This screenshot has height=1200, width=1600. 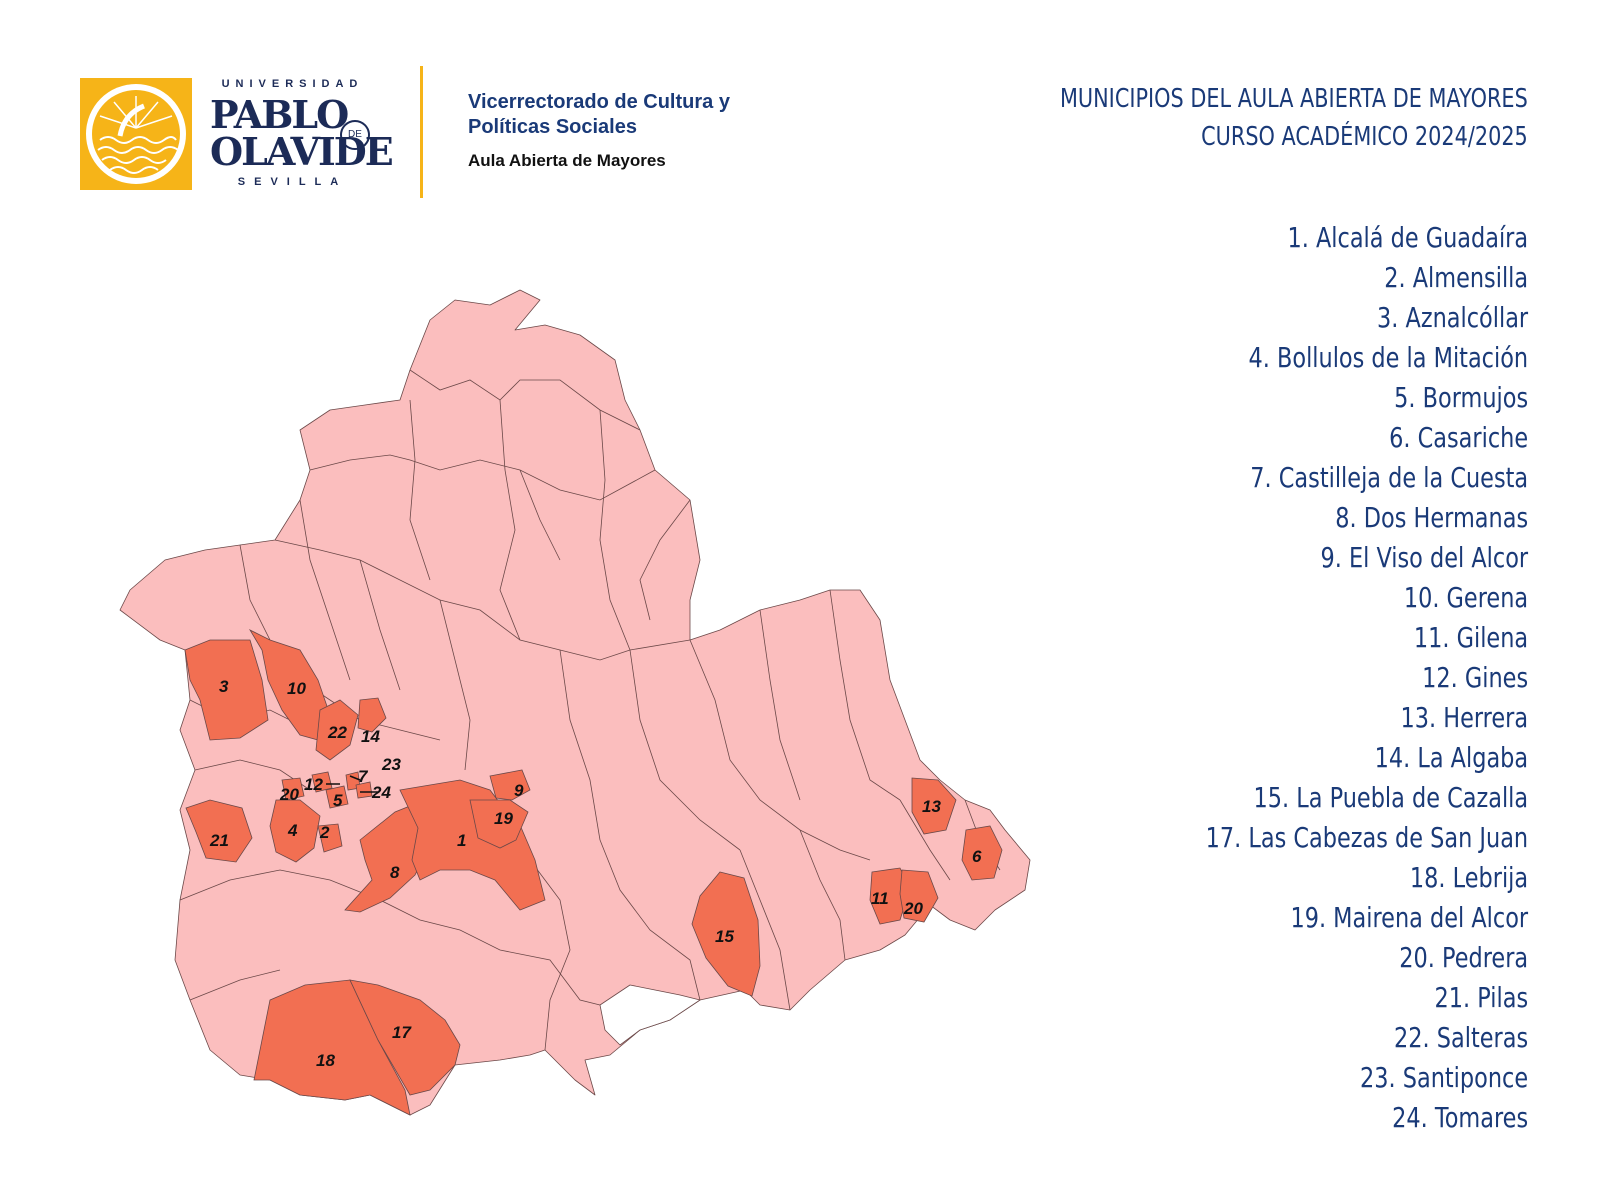 What do you see at coordinates (1431, 517) in the screenshot?
I see `legend-item: 8. Dos Hermanas` at bounding box center [1431, 517].